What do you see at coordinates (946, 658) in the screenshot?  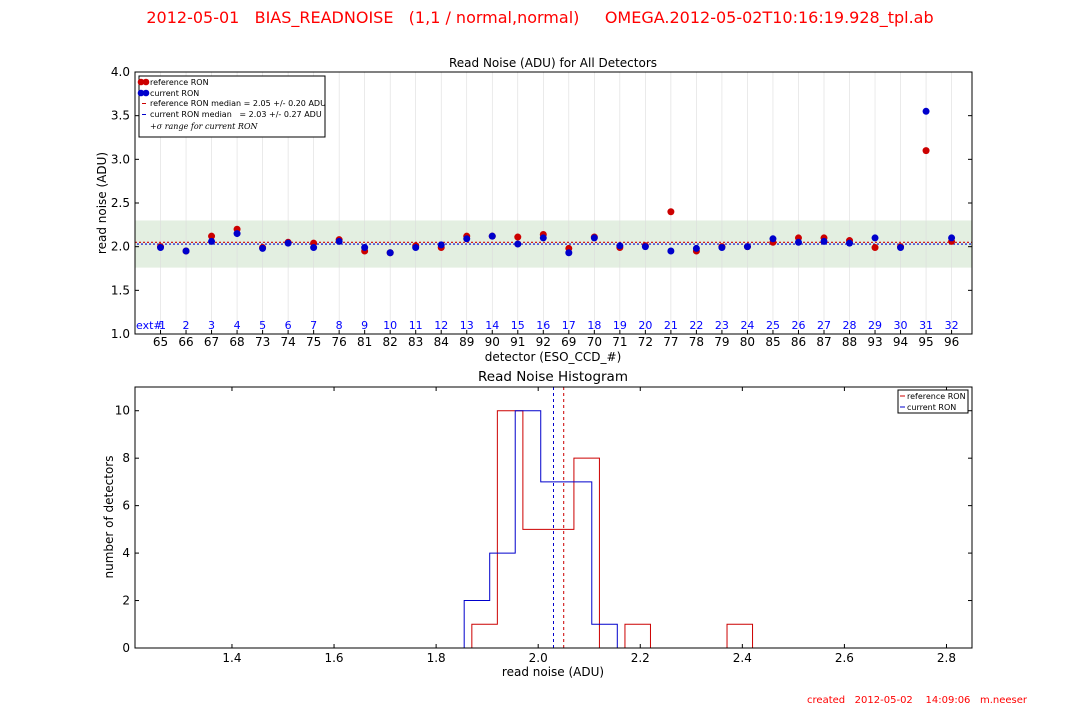 I see `hist-xtick-label: 2.8` at bounding box center [946, 658].